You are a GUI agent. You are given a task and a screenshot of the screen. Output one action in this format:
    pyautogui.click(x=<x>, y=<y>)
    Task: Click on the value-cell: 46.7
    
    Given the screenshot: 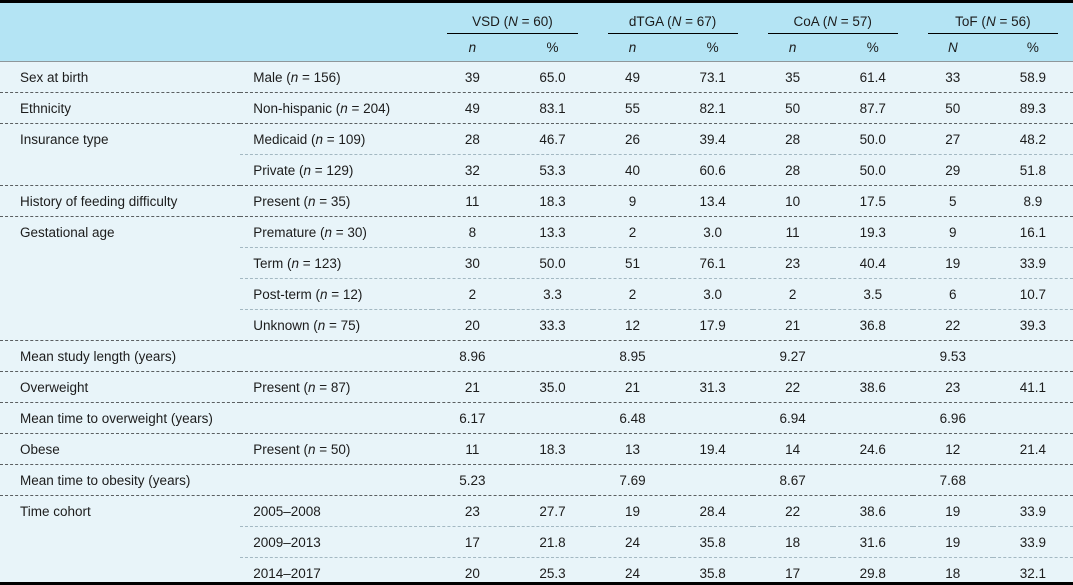 What is the action you would take?
    pyautogui.click(x=552, y=139)
    